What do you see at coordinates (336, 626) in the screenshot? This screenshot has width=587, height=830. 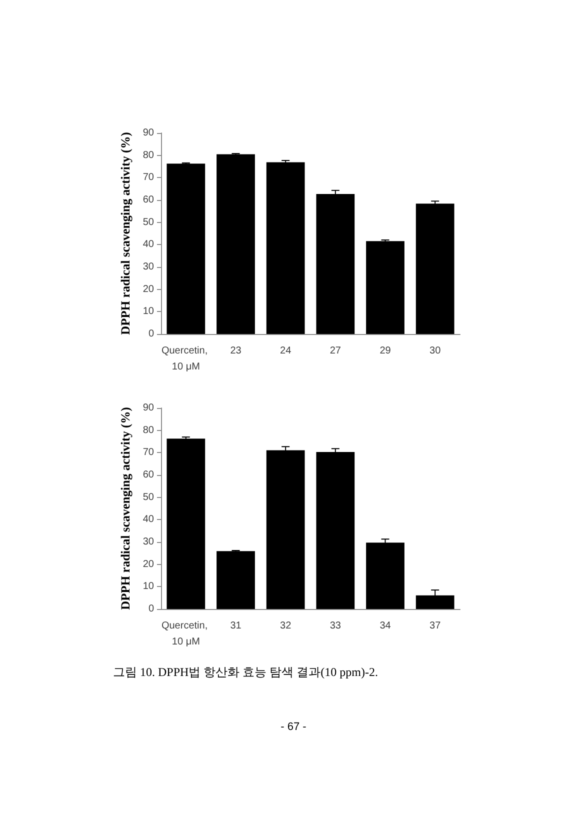 I see `x-tick-label: 33` at bounding box center [336, 626].